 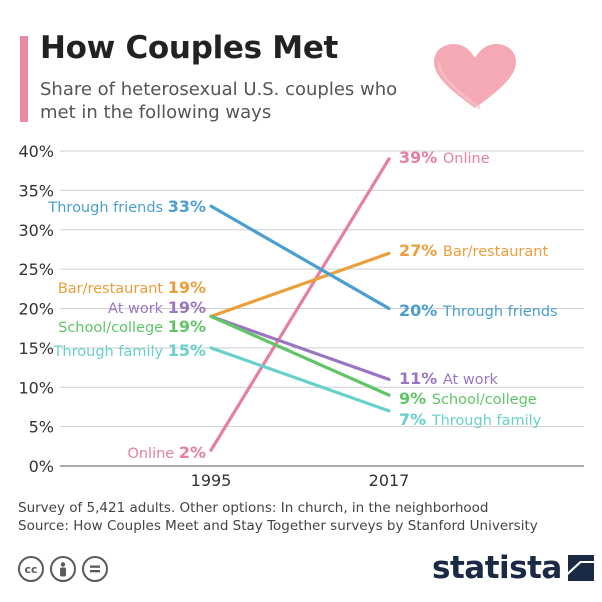 What do you see at coordinates (580, 568) in the screenshot?
I see `statista-mark-icon` at bounding box center [580, 568].